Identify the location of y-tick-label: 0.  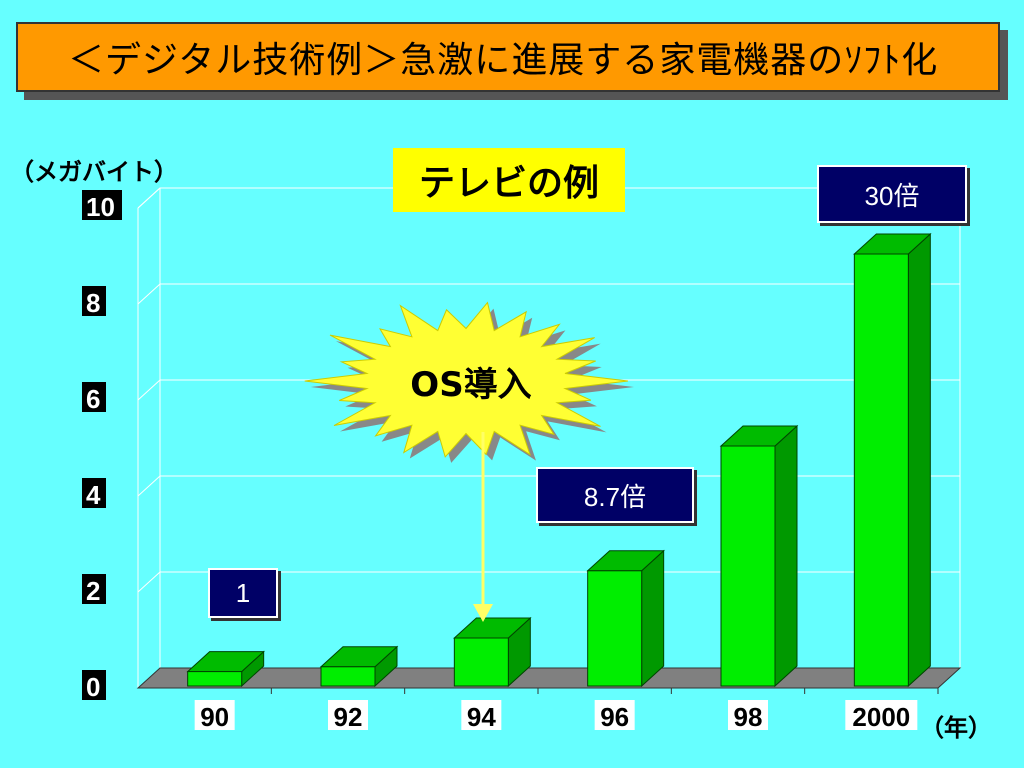
(93, 687).